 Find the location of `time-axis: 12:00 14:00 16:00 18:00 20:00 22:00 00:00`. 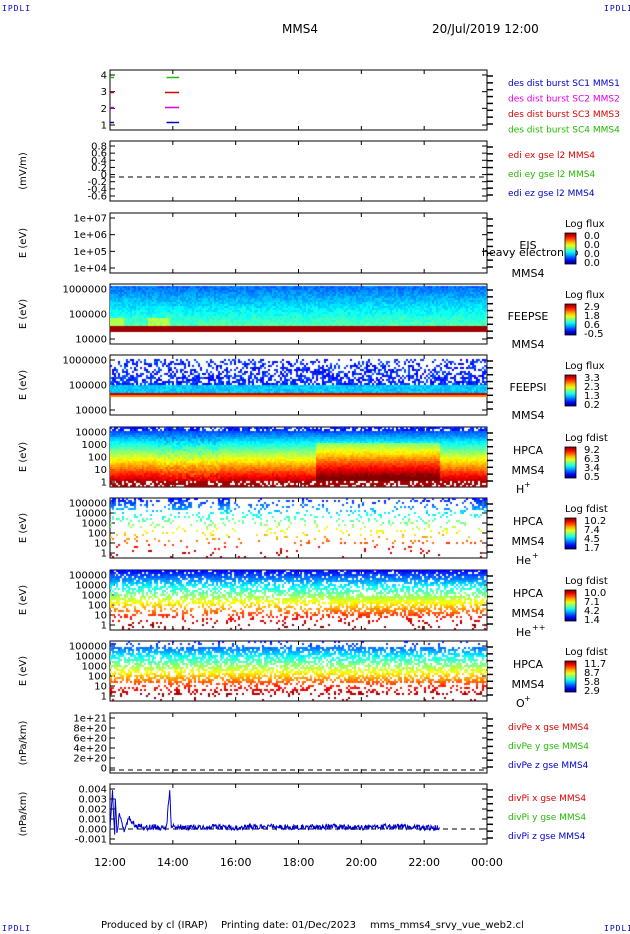

time-axis: 12:00 14:00 16:00 18:00 20:00 22:00 00:00 is located at coordinates (298, 862).